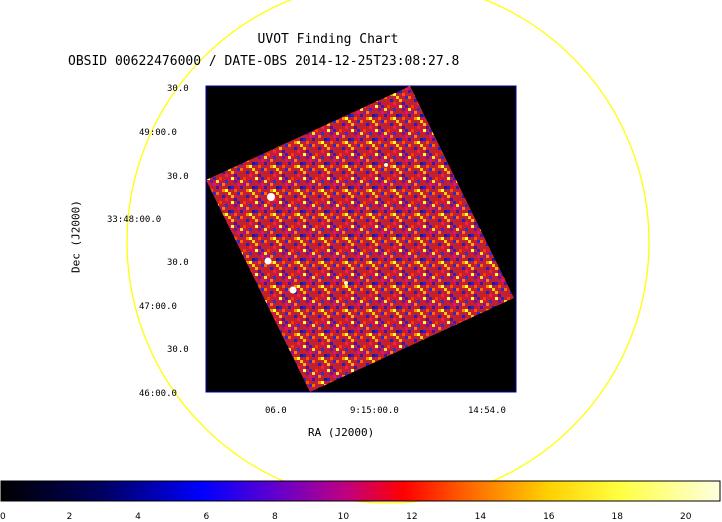 The image size is (722, 522). What do you see at coordinates (69, 517) in the screenshot?
I see `colorbar-tick-label: 2` at bounding box center [69, 517].